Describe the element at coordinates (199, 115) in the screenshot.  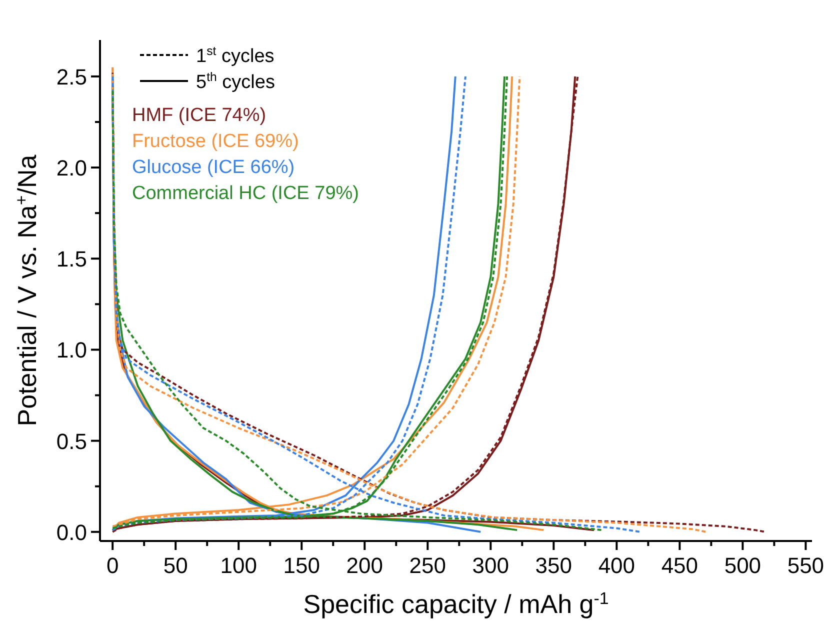
I see `text: HMF (ICE 74%)` at that location.